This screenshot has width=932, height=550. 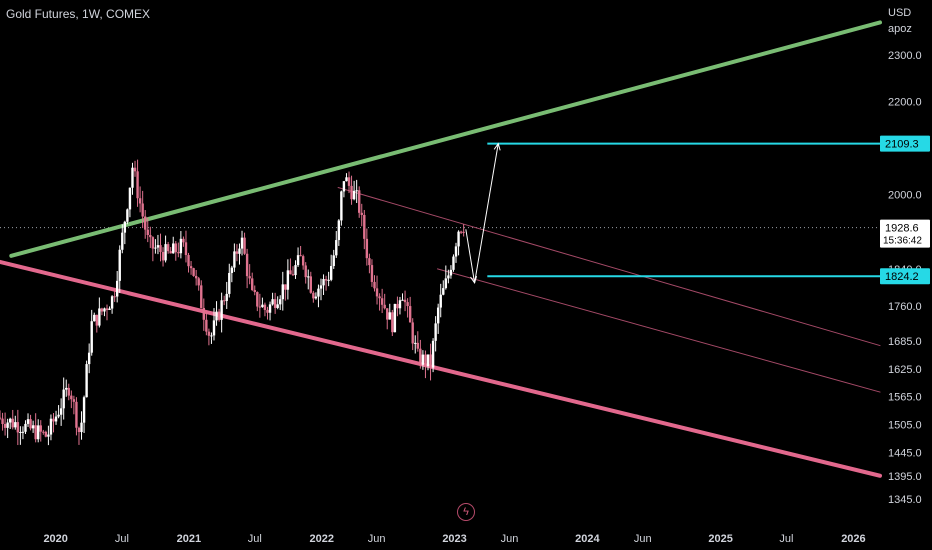 I want to click on current-price-badge: 1928.6, so click(x=902, y=229).